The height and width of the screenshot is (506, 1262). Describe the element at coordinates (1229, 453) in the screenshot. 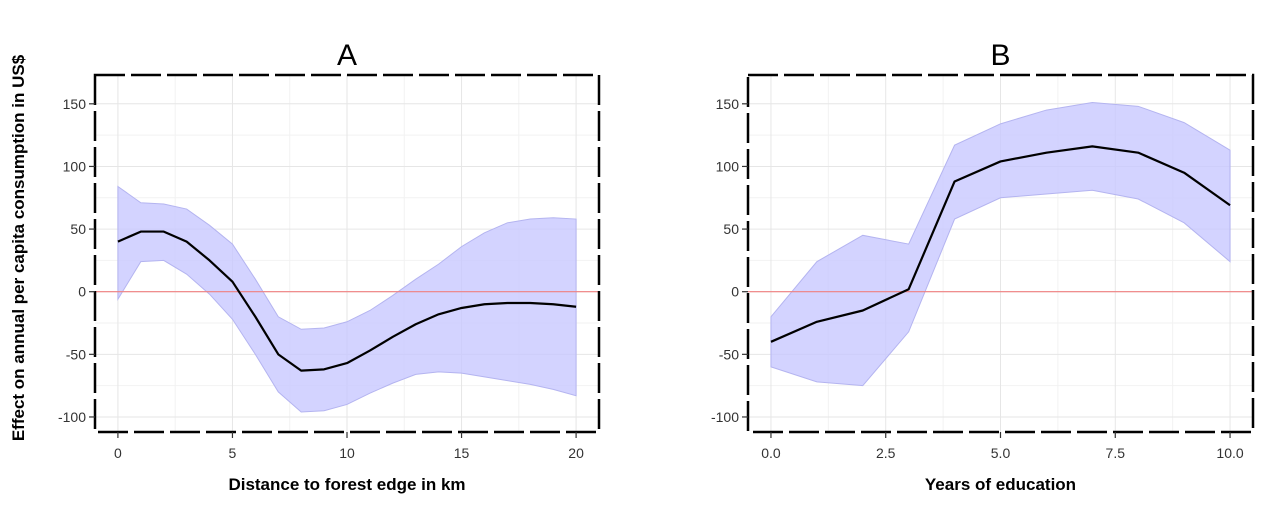

I see `x-tick-label: 10.0` at that location.